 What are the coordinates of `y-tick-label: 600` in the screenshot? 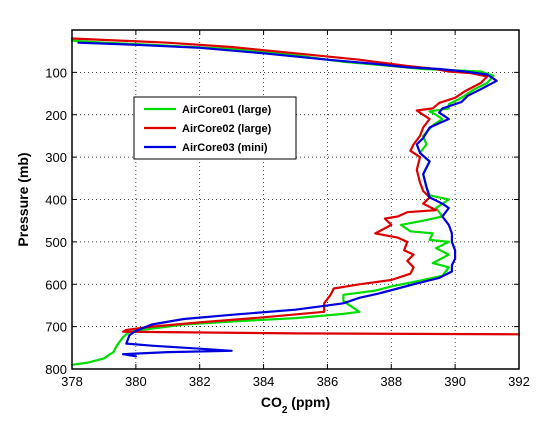 It's located at (56, 284).